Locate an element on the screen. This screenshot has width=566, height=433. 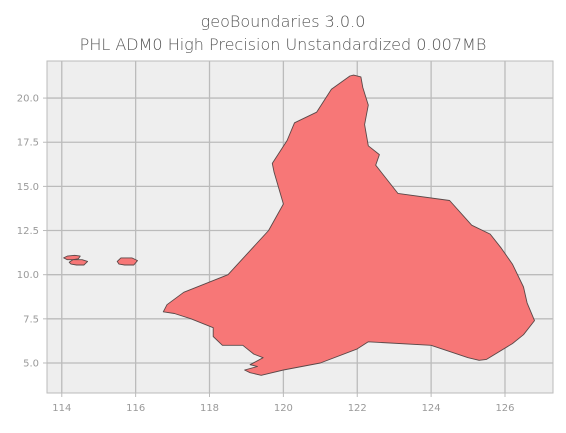
x-tick-label: 116 is located at coordinates (135, 408).